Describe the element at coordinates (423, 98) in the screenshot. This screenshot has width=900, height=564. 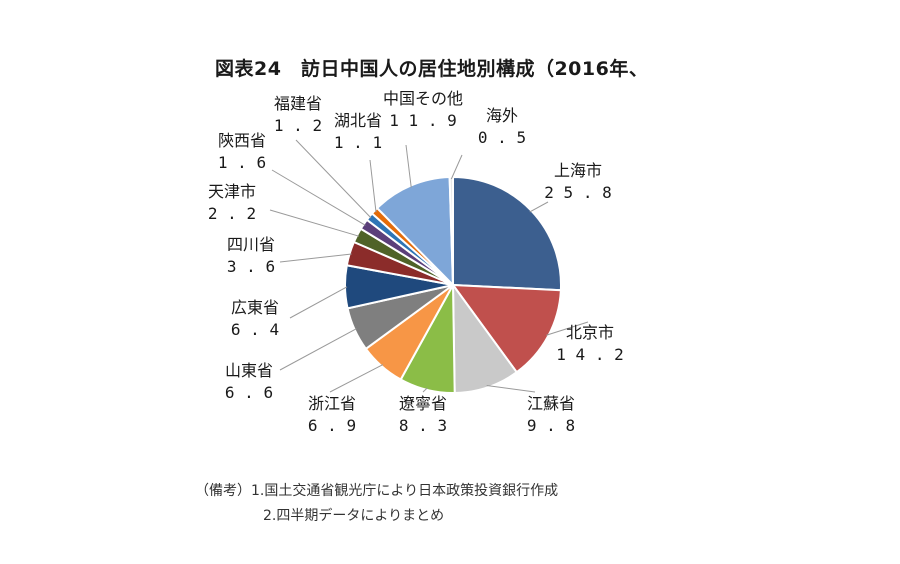
I see `slice-label: 中国その他` at that location.